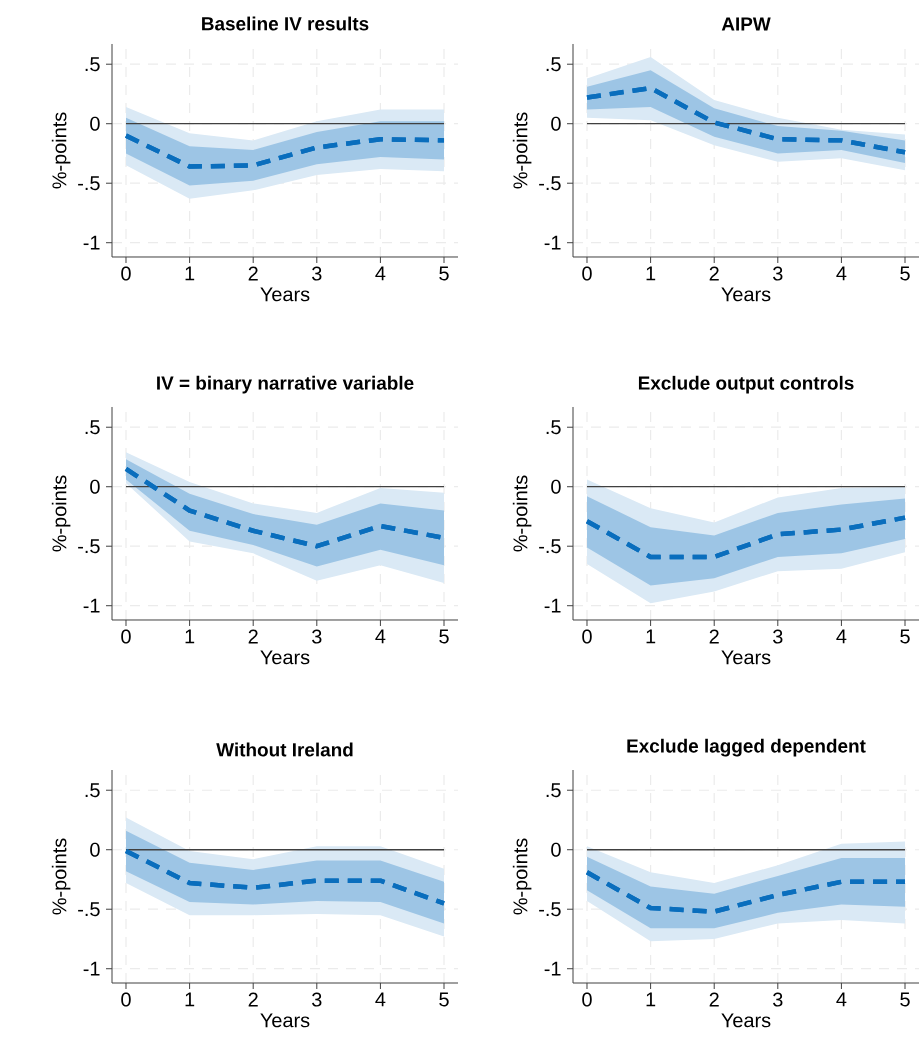 The width and height of the screenshot is (922, 1046). I want to click on chart-title: AIPW, so click(746, 24).